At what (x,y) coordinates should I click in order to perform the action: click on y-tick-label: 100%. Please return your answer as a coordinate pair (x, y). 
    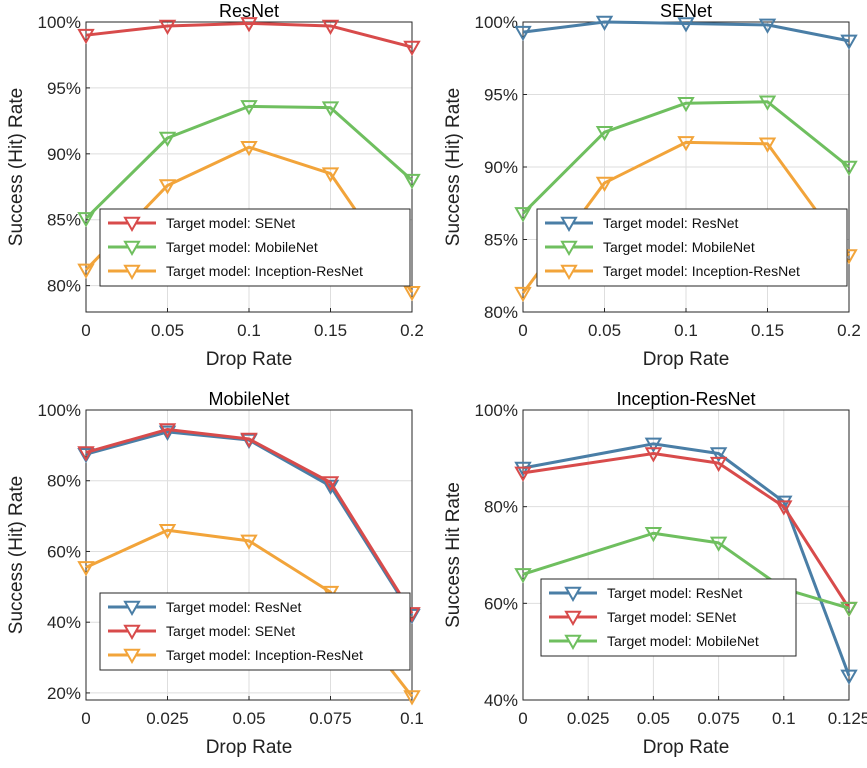
    Looking at the image, I should click on (59, 410).